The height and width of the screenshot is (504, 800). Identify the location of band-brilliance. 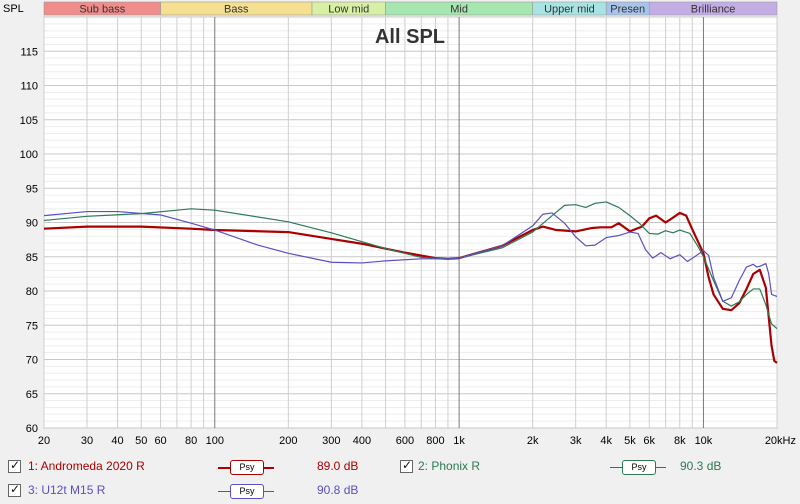
(713, 8).